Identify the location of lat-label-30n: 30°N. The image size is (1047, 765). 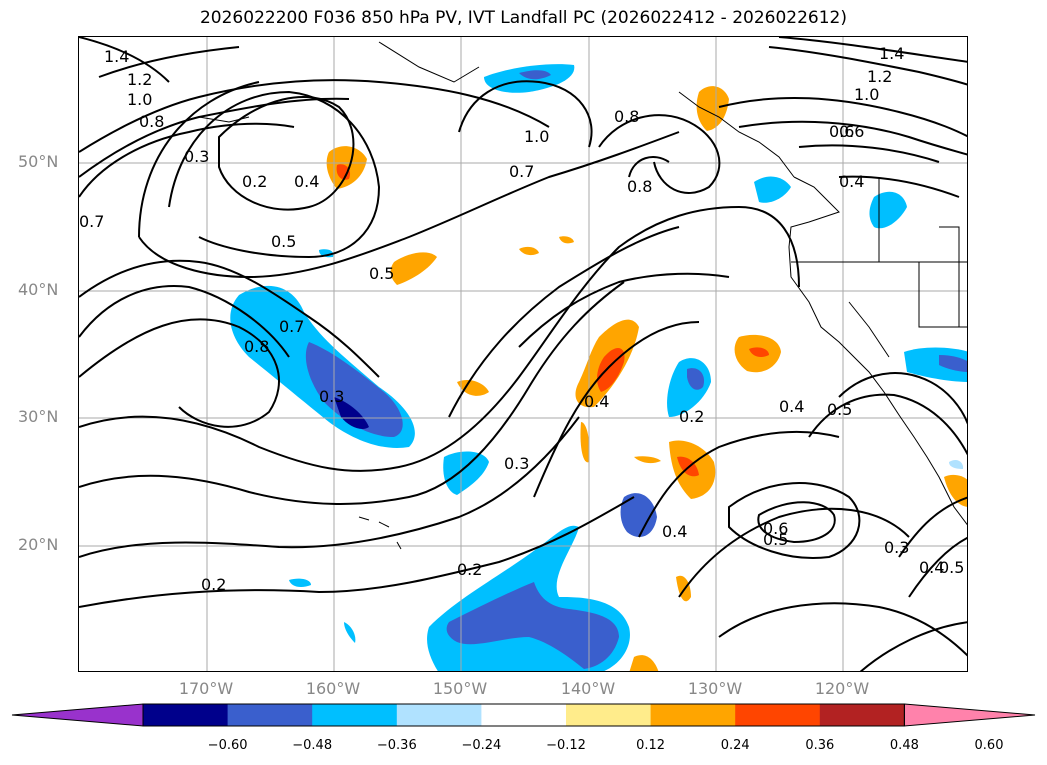
(38, 416).